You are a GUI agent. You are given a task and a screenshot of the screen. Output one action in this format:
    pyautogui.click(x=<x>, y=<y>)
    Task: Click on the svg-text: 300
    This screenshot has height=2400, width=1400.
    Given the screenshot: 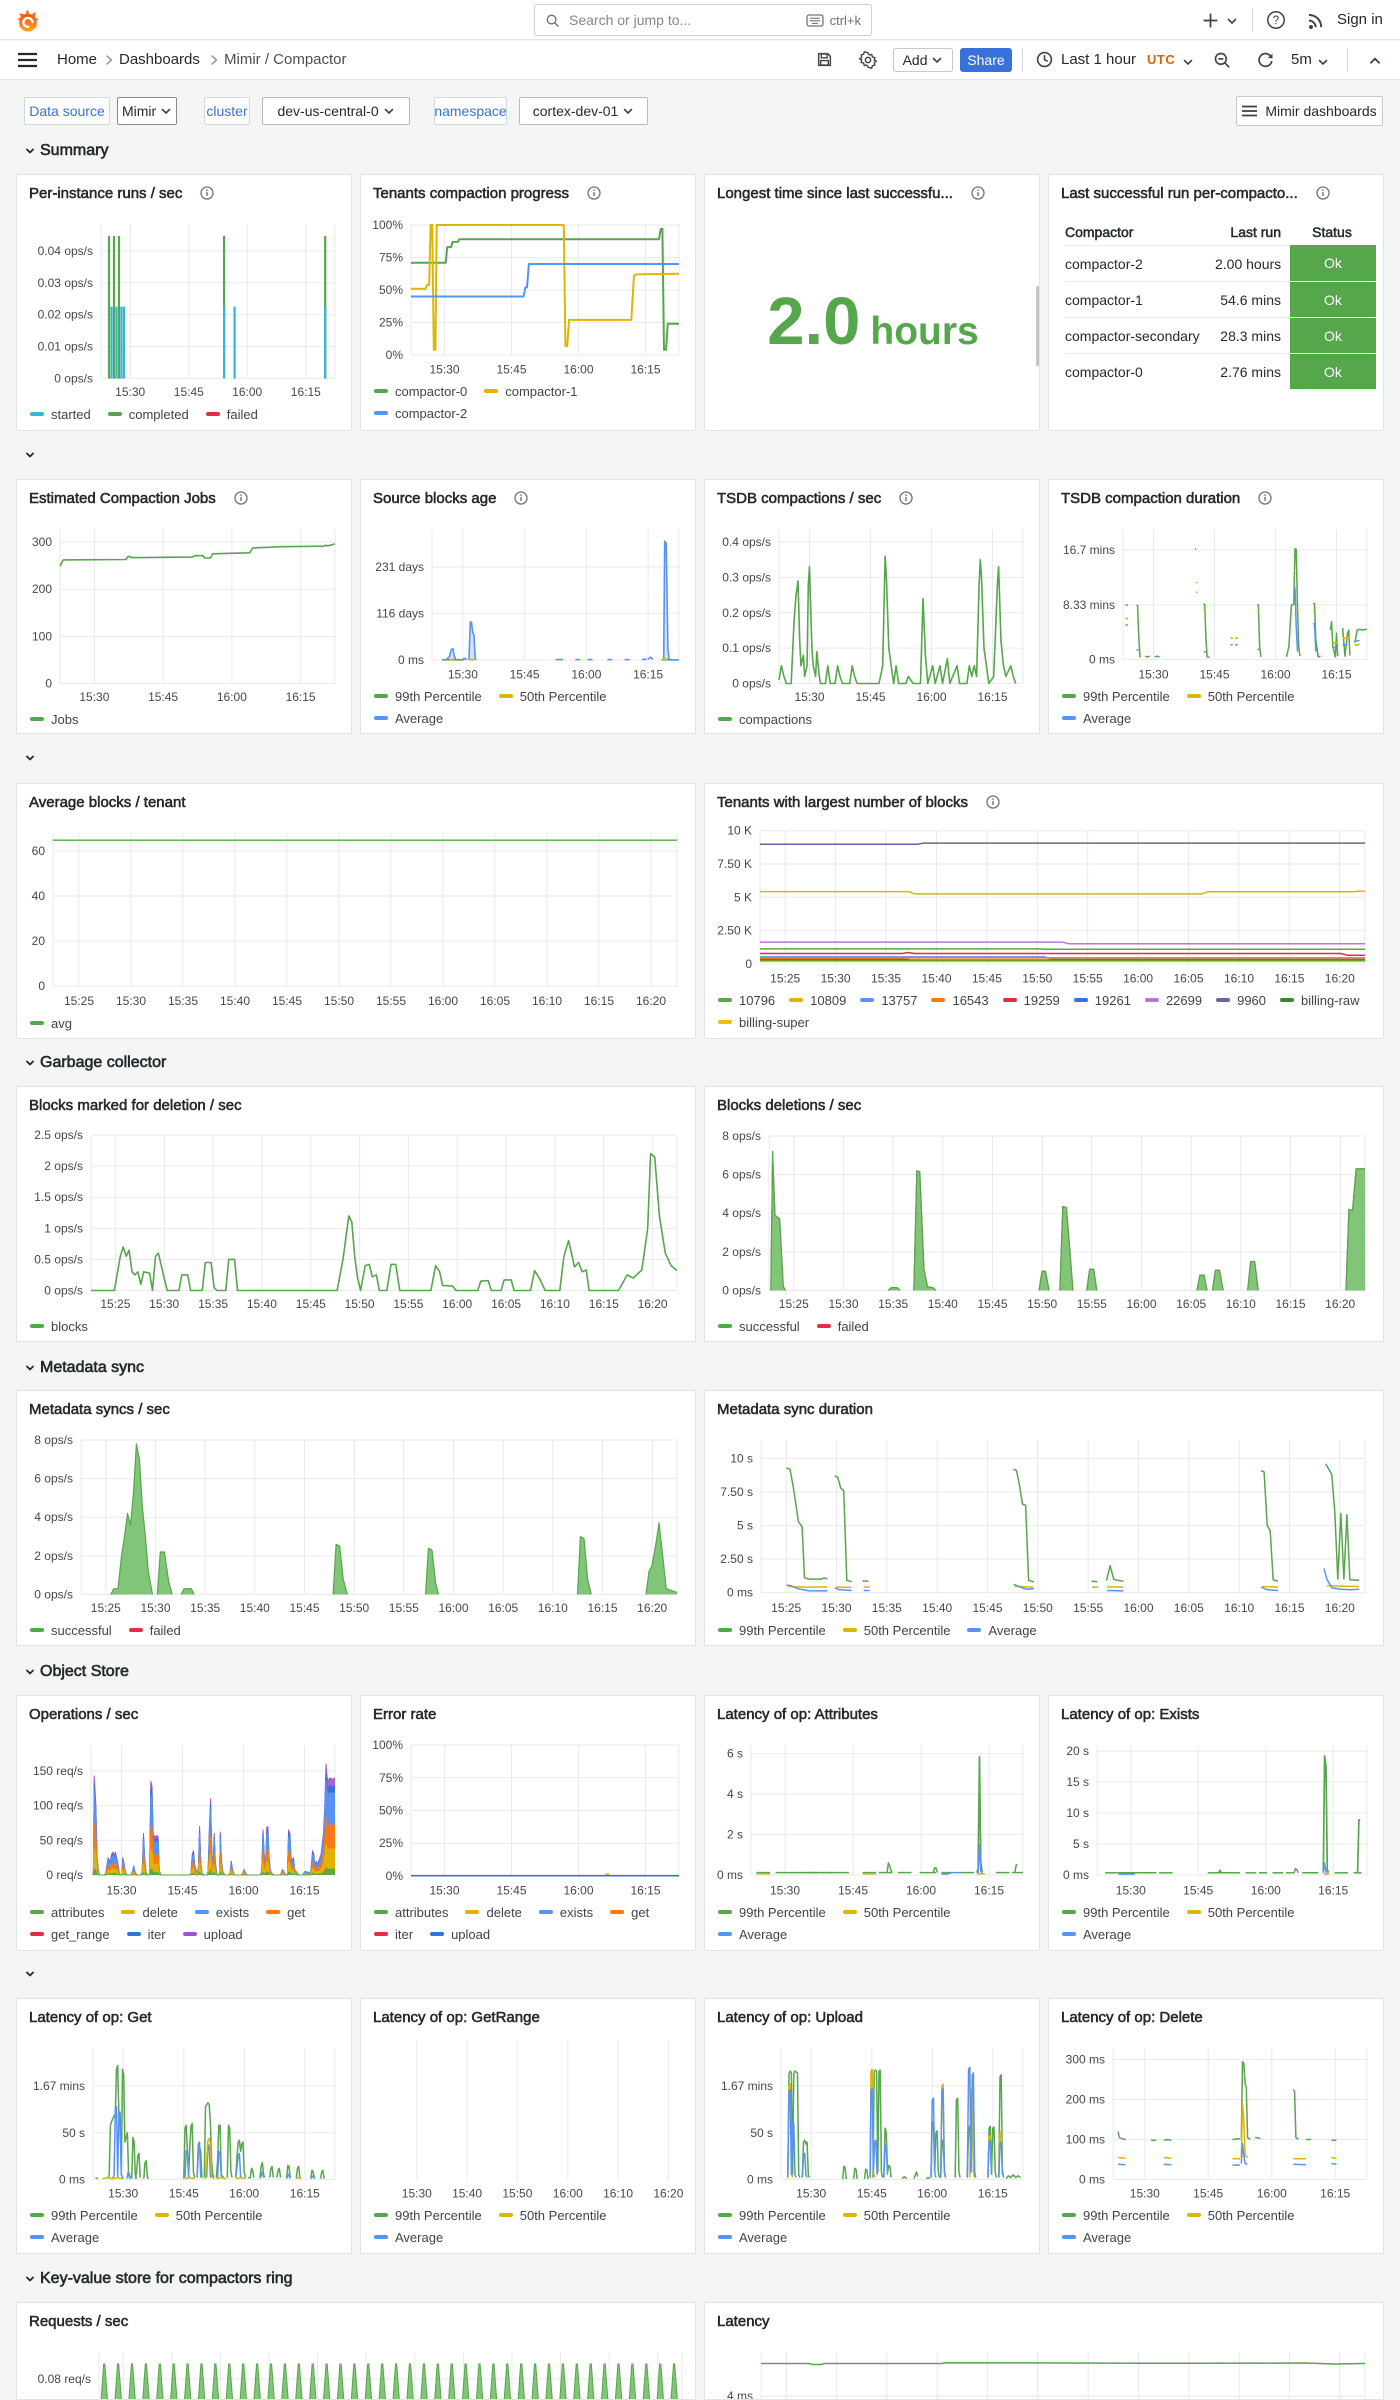 What is the action you would take?
    pyautogui.click(x=42, y=542)
    